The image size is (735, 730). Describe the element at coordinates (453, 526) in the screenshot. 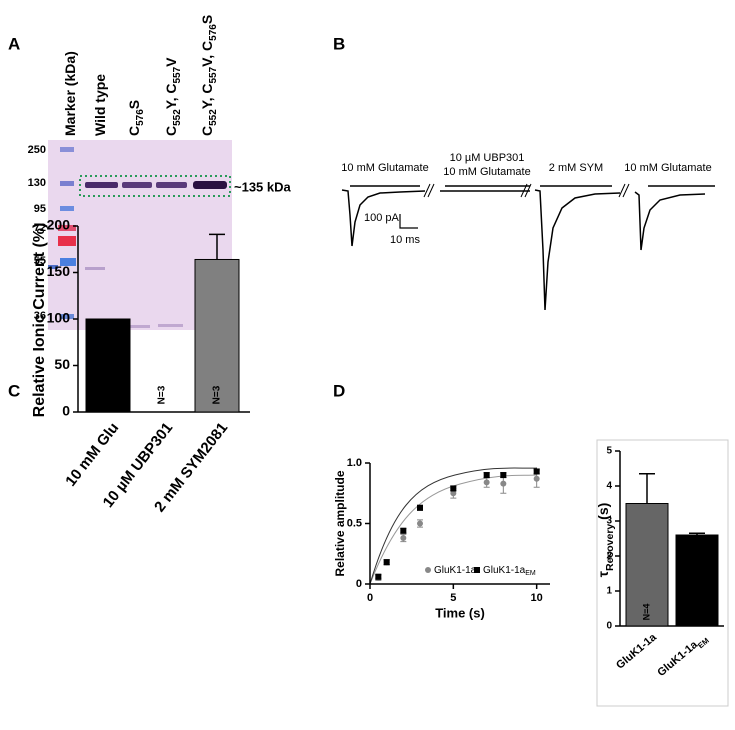

I see `fit-curve` at that location.